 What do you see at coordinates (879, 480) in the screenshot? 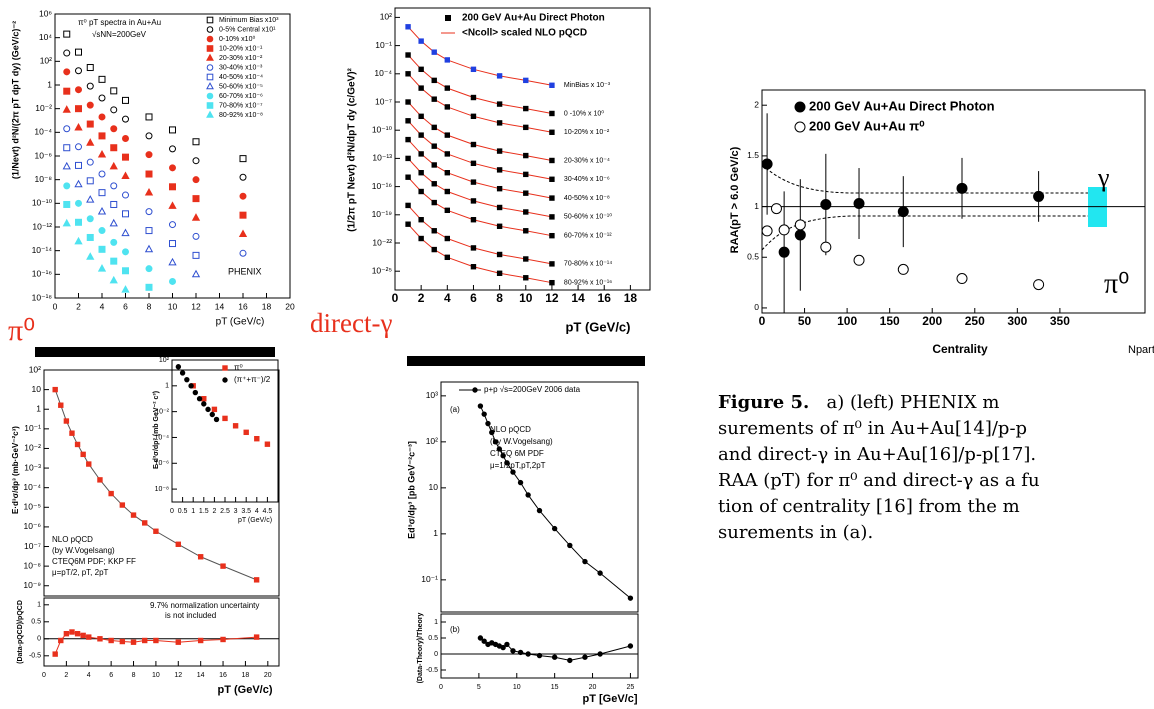
I see `caption-line: RAA (pT) for π⁰ and direct-γ as a fu` at bounding box center [879, 480].